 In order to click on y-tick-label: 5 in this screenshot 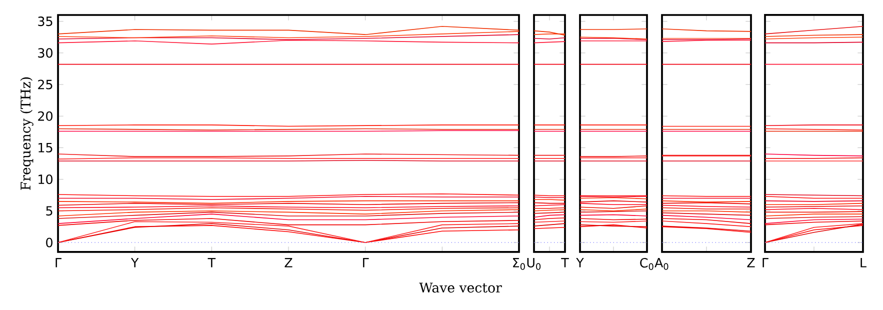, I will do `click(49, 211)`.